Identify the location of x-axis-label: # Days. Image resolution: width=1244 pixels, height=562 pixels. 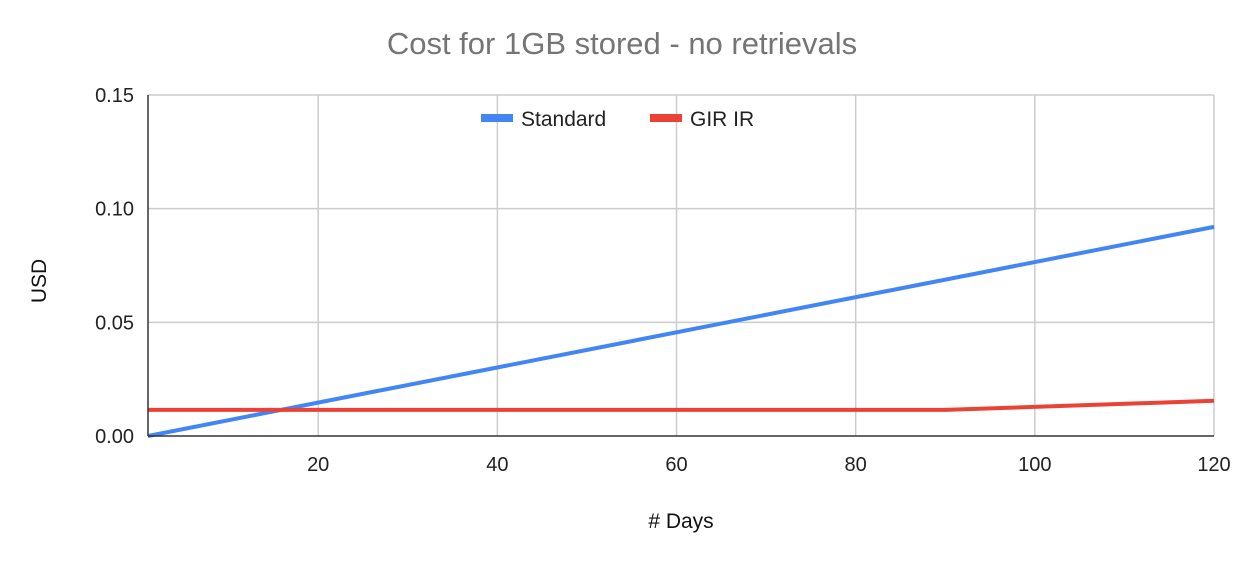
(680, 521).